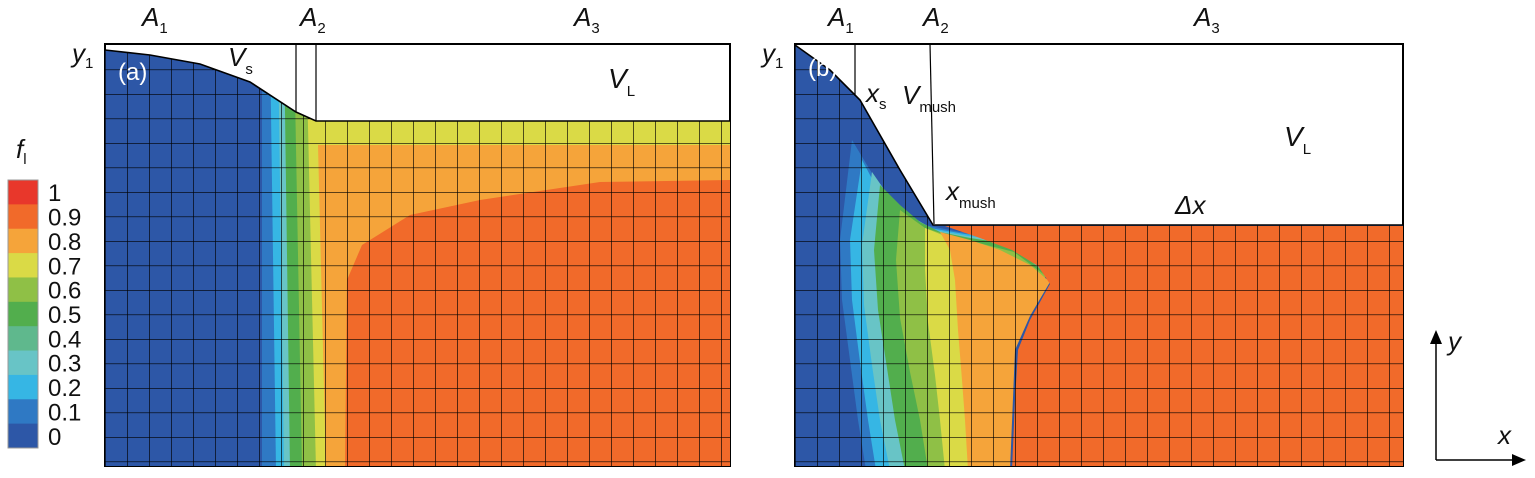  What do you see at coordinates (64, 218) in the screenshot?
I see `colorbar-tick-label: 0.9` at bounding box center [64, 218].